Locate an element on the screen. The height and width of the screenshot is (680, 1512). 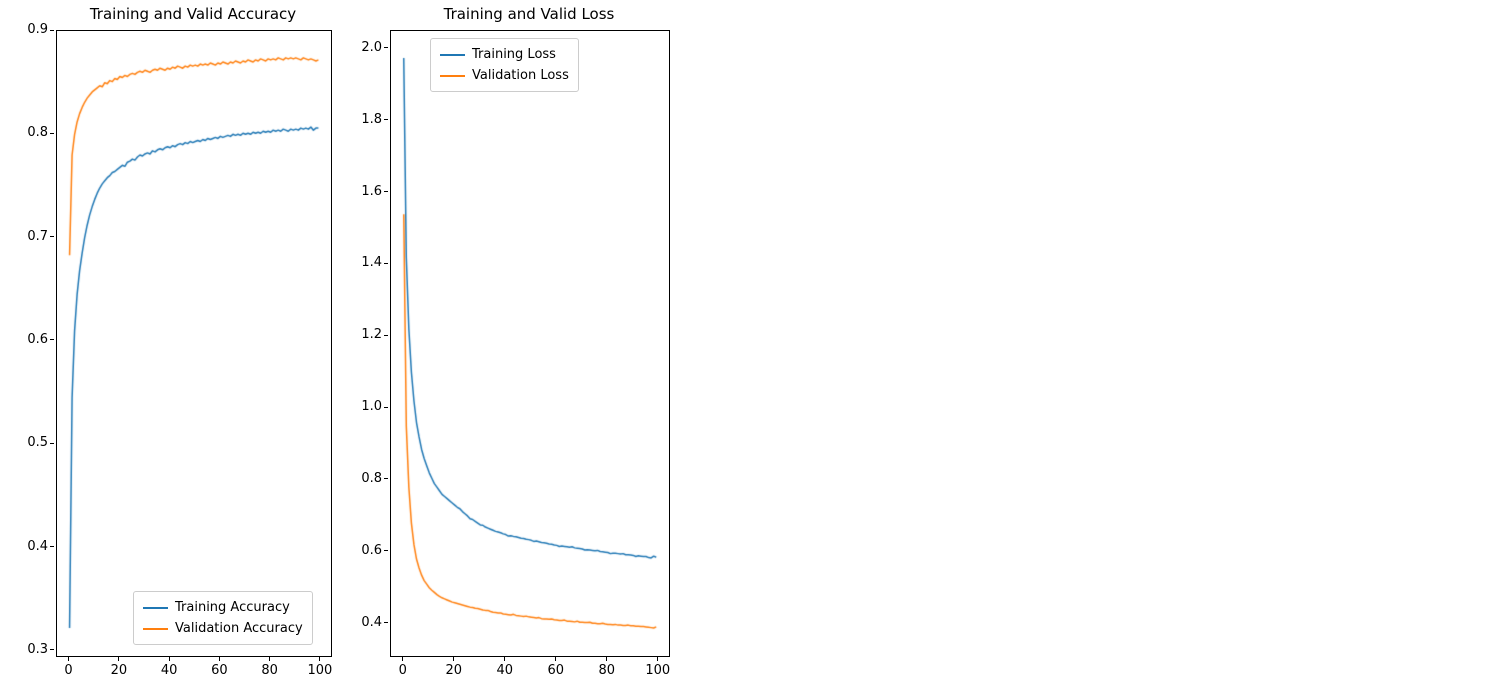
loss-legend: Training Loss Validation Loss is located at coordinates (504, 65).